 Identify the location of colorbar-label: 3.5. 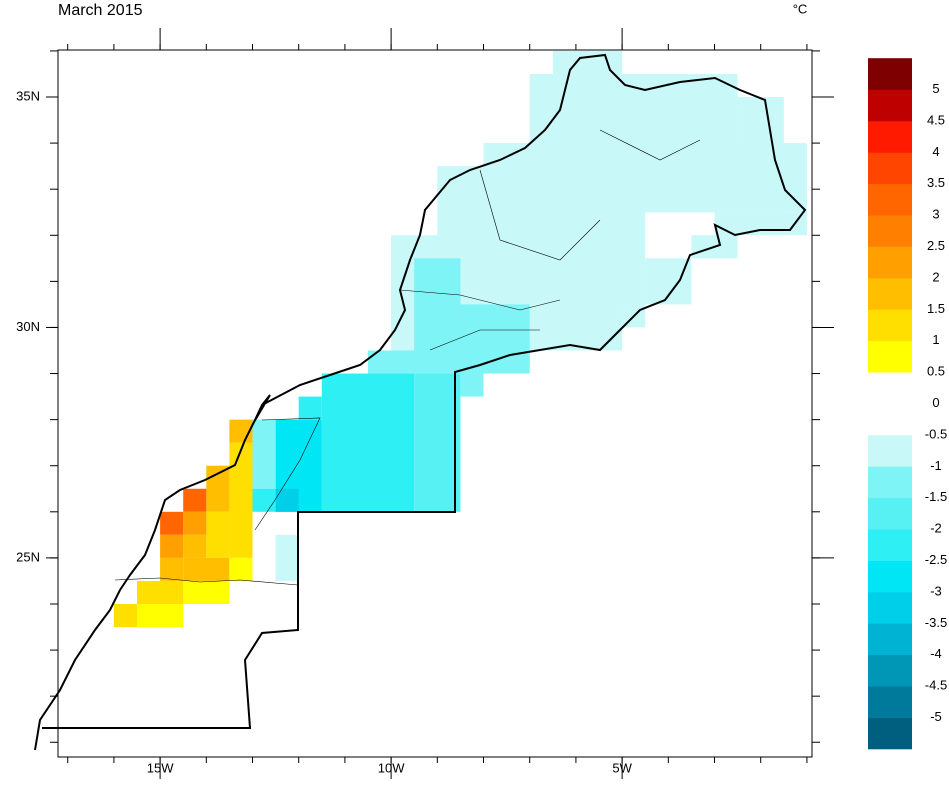
(936, 182).